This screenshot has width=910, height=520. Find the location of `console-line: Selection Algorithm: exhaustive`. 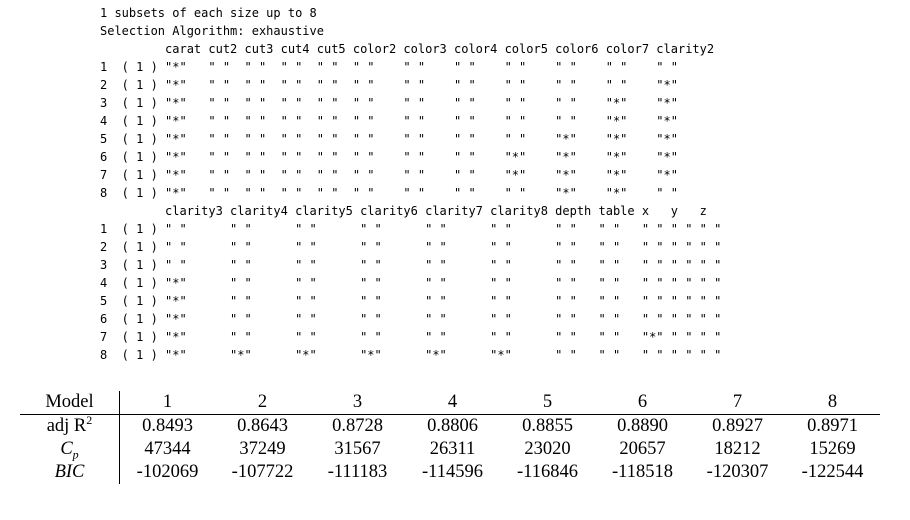

console-line: Selection Algorithm: exhaustive is located at coordinates (212, 31).